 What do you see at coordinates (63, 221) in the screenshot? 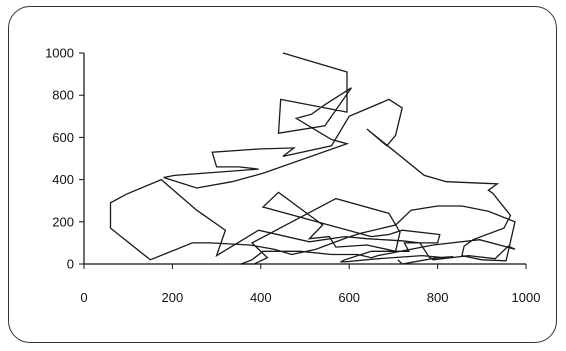
I see `y-tick-label: 200` at bounding box center [63, 221].